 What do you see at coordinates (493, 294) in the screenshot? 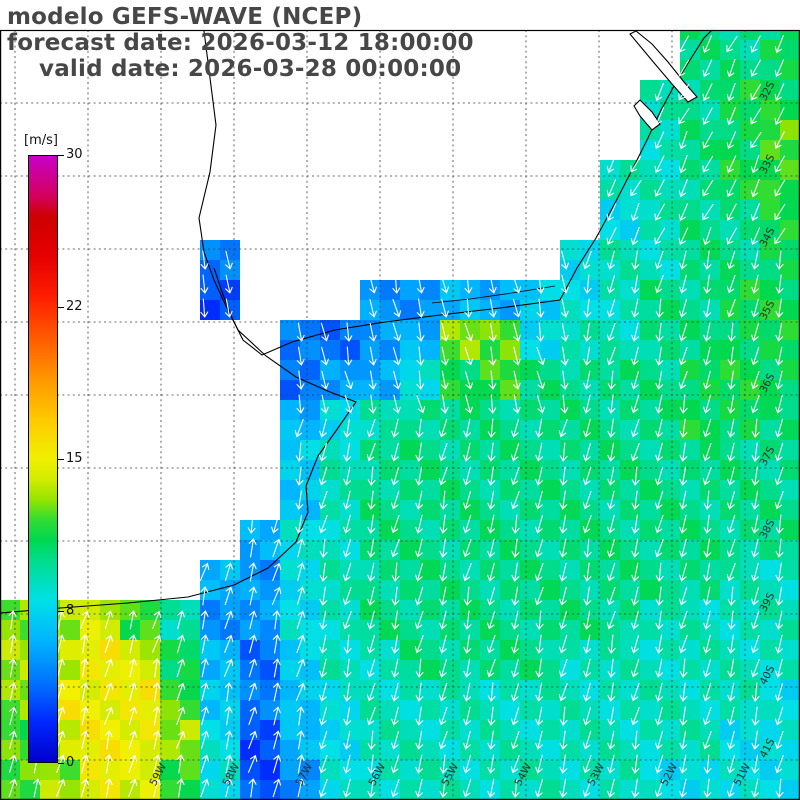
I see `rio-negro-river` at bounding box center [493, 294].